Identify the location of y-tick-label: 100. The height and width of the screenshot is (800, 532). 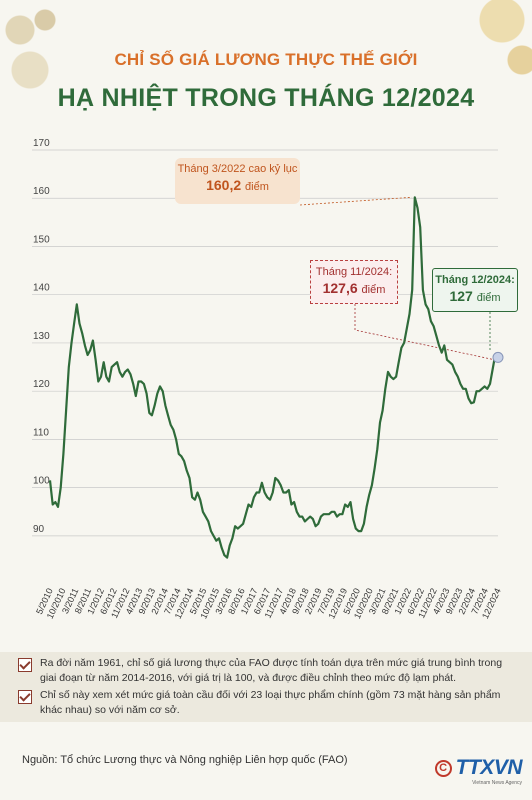
(41, 481).